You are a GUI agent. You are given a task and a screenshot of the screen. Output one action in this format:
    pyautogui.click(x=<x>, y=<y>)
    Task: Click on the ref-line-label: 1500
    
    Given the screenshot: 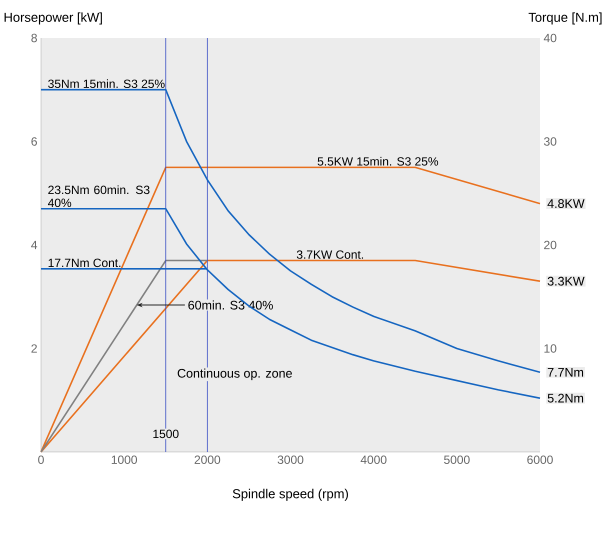 What is the action you would take?
    pyautogui.click(x=166, y=434)
    